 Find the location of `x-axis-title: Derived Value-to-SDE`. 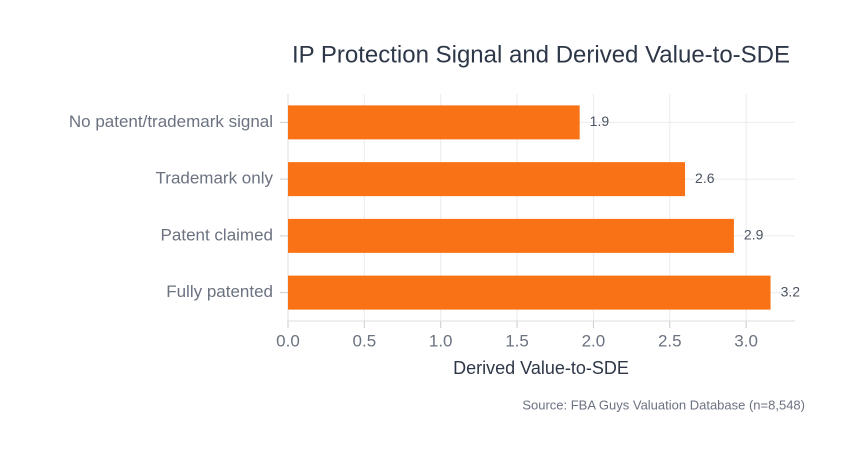

x-axis-title: Derived Value-to-SDE is located at coordinates (541, 368).